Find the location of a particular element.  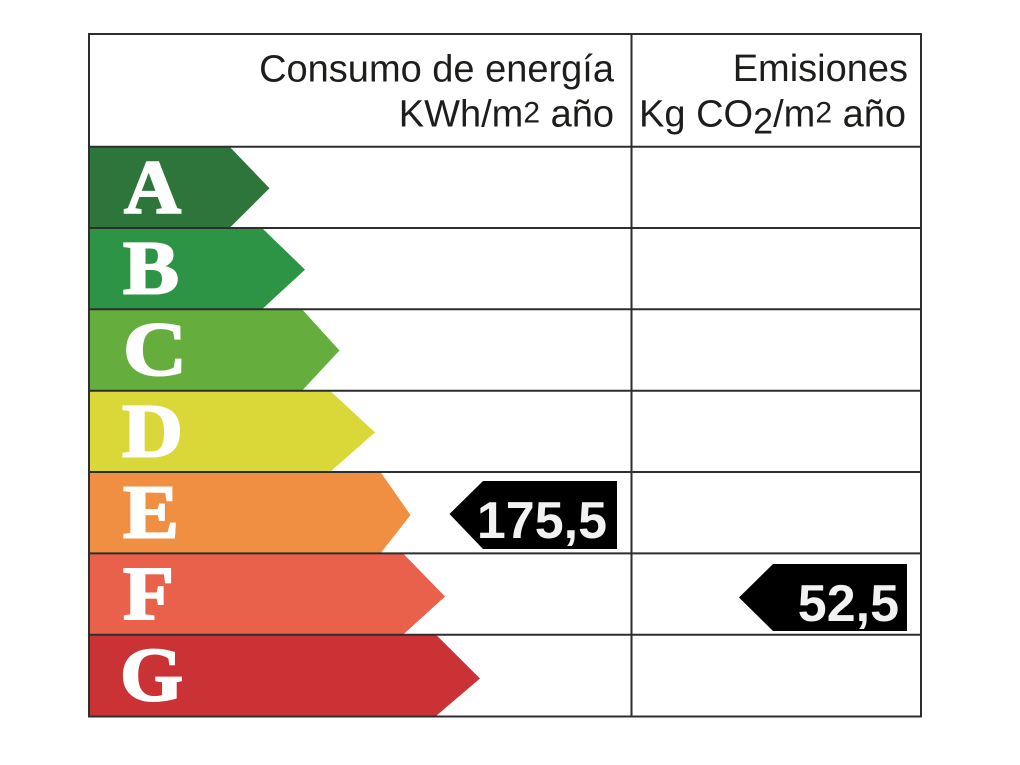

svg-text: KWh/m2 año is located at coordinates (506, 115).